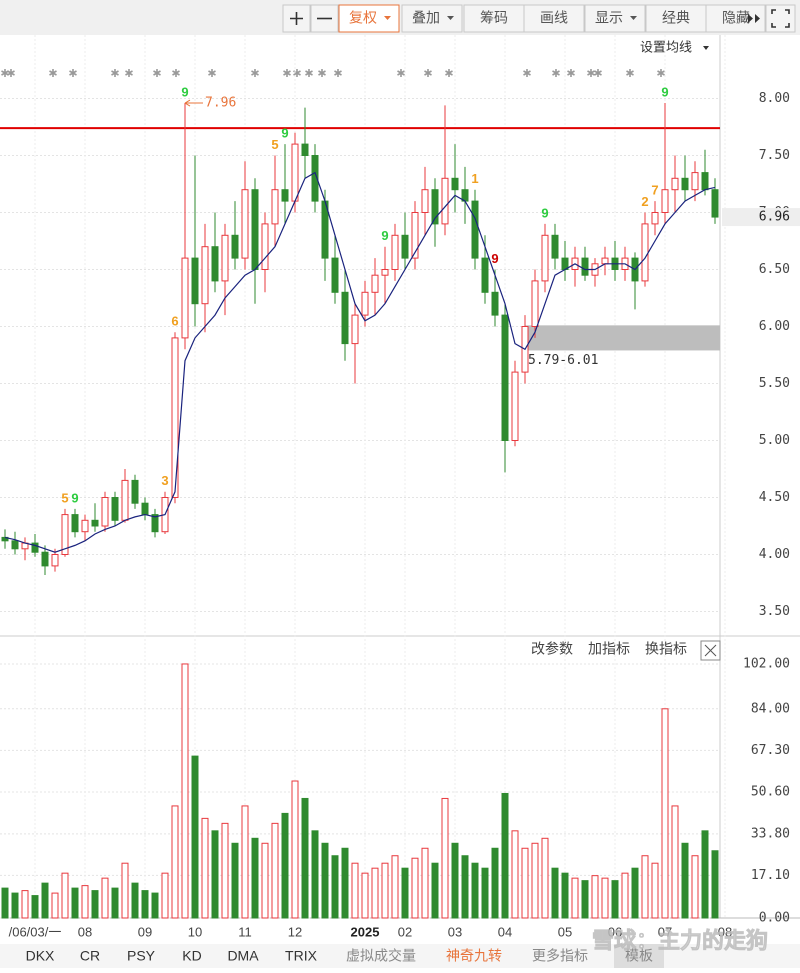  Describe the element at coordinates (243, 956) in the screenshot. I see `tab: DMA` at that location.